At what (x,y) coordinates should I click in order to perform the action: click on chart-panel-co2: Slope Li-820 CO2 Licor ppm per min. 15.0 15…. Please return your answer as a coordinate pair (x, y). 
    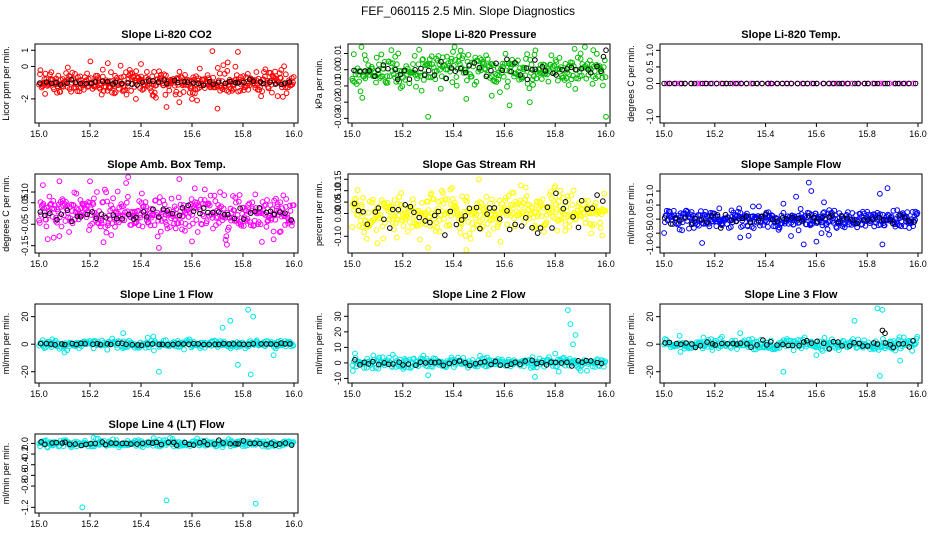
    Looking at the image, I should click on (152, 84).